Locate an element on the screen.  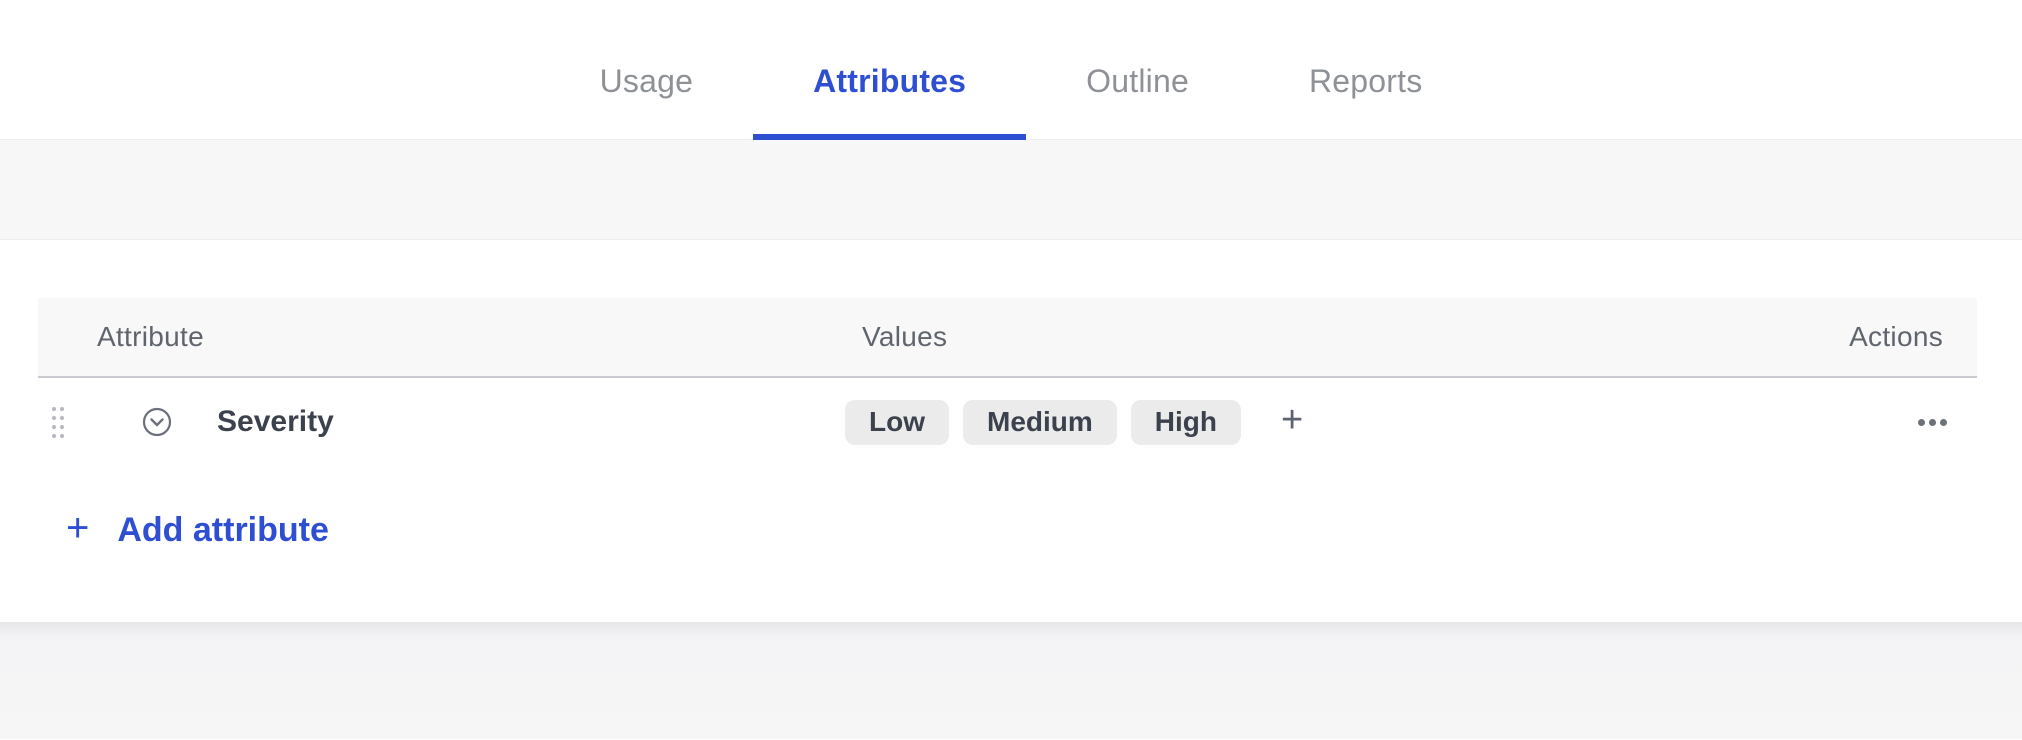
column-header-values: Values is located at coordinates (905, 336).